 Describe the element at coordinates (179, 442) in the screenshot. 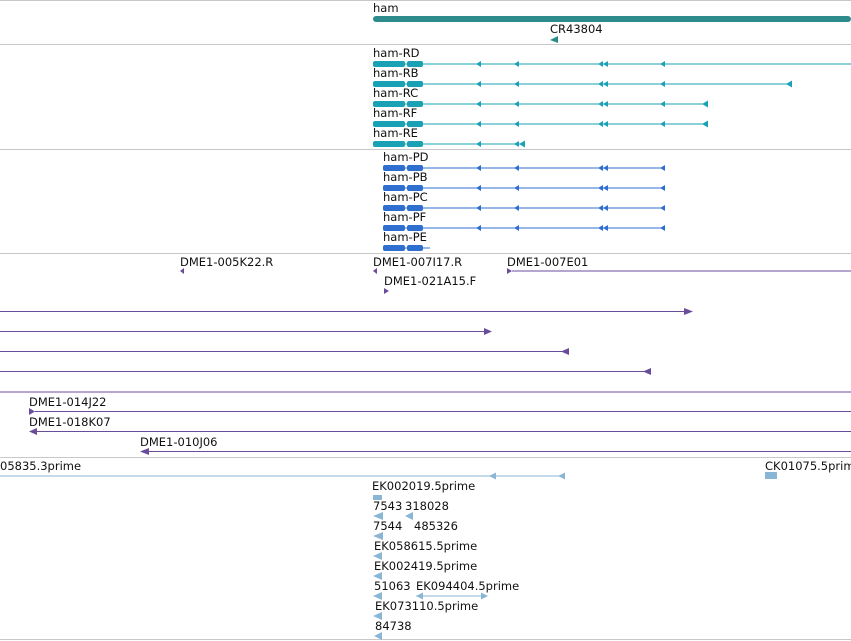

I see `clone-label-010j06: DME1-010J06` at that location.